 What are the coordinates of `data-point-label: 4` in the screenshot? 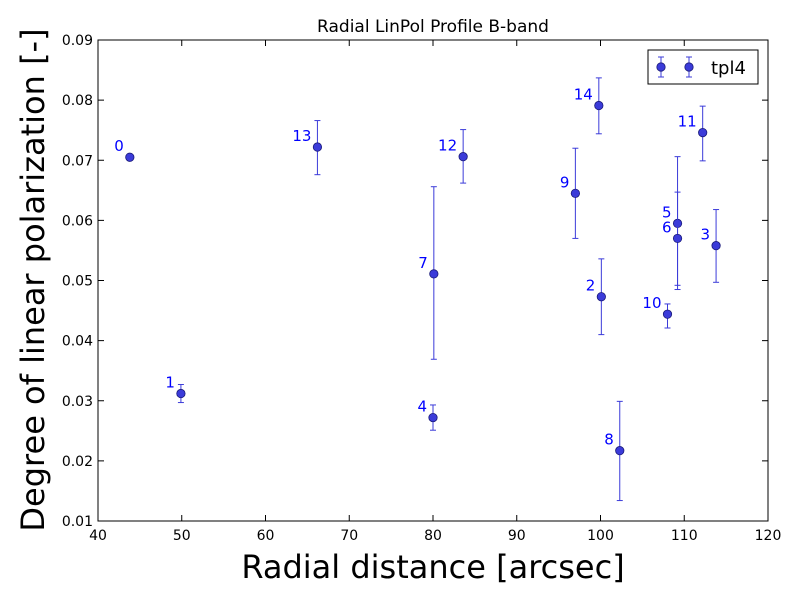 It's located at (422, 407).